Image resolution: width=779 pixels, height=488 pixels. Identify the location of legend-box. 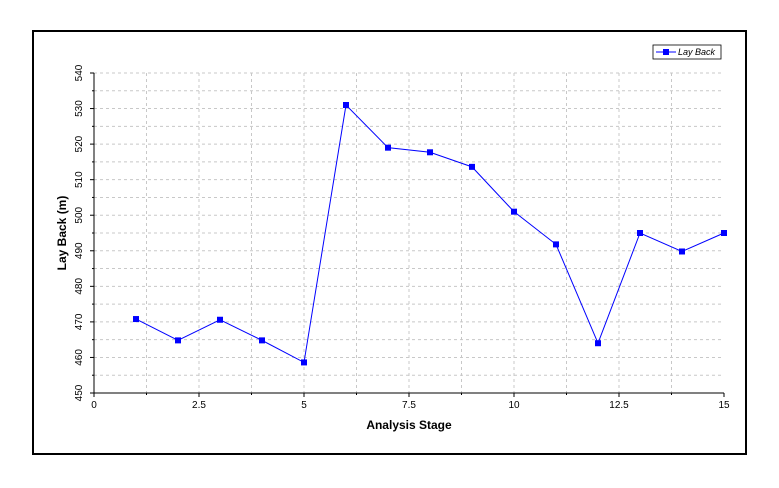
(687, 52).